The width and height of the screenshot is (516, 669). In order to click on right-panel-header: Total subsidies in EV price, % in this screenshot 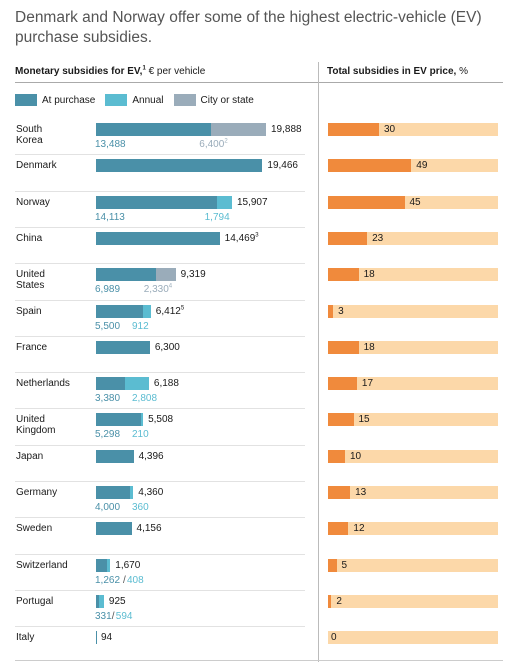, I will do `click(397, 71)`.